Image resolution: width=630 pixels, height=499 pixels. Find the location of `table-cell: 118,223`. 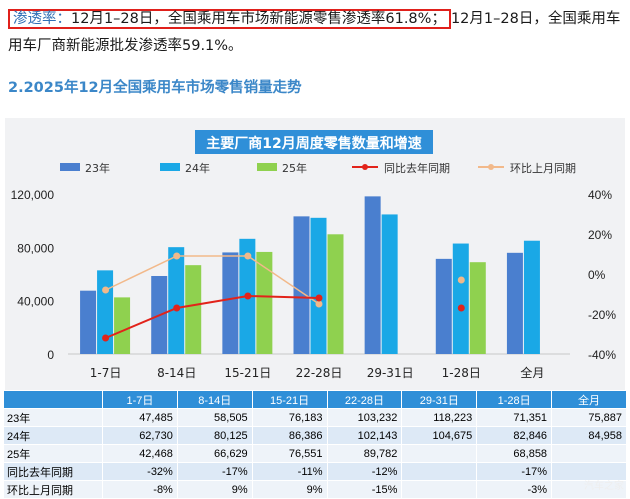

table-cell: 118,223 is located at coordinates (439, 417).